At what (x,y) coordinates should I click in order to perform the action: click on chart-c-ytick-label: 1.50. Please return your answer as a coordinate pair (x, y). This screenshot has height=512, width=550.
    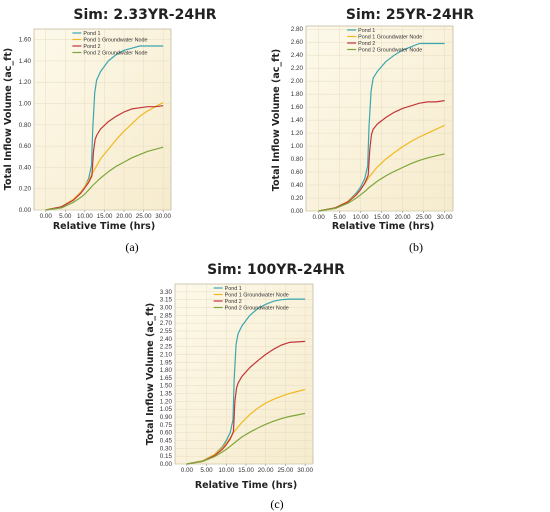
    Looking at the image, I should click on (166, 386).